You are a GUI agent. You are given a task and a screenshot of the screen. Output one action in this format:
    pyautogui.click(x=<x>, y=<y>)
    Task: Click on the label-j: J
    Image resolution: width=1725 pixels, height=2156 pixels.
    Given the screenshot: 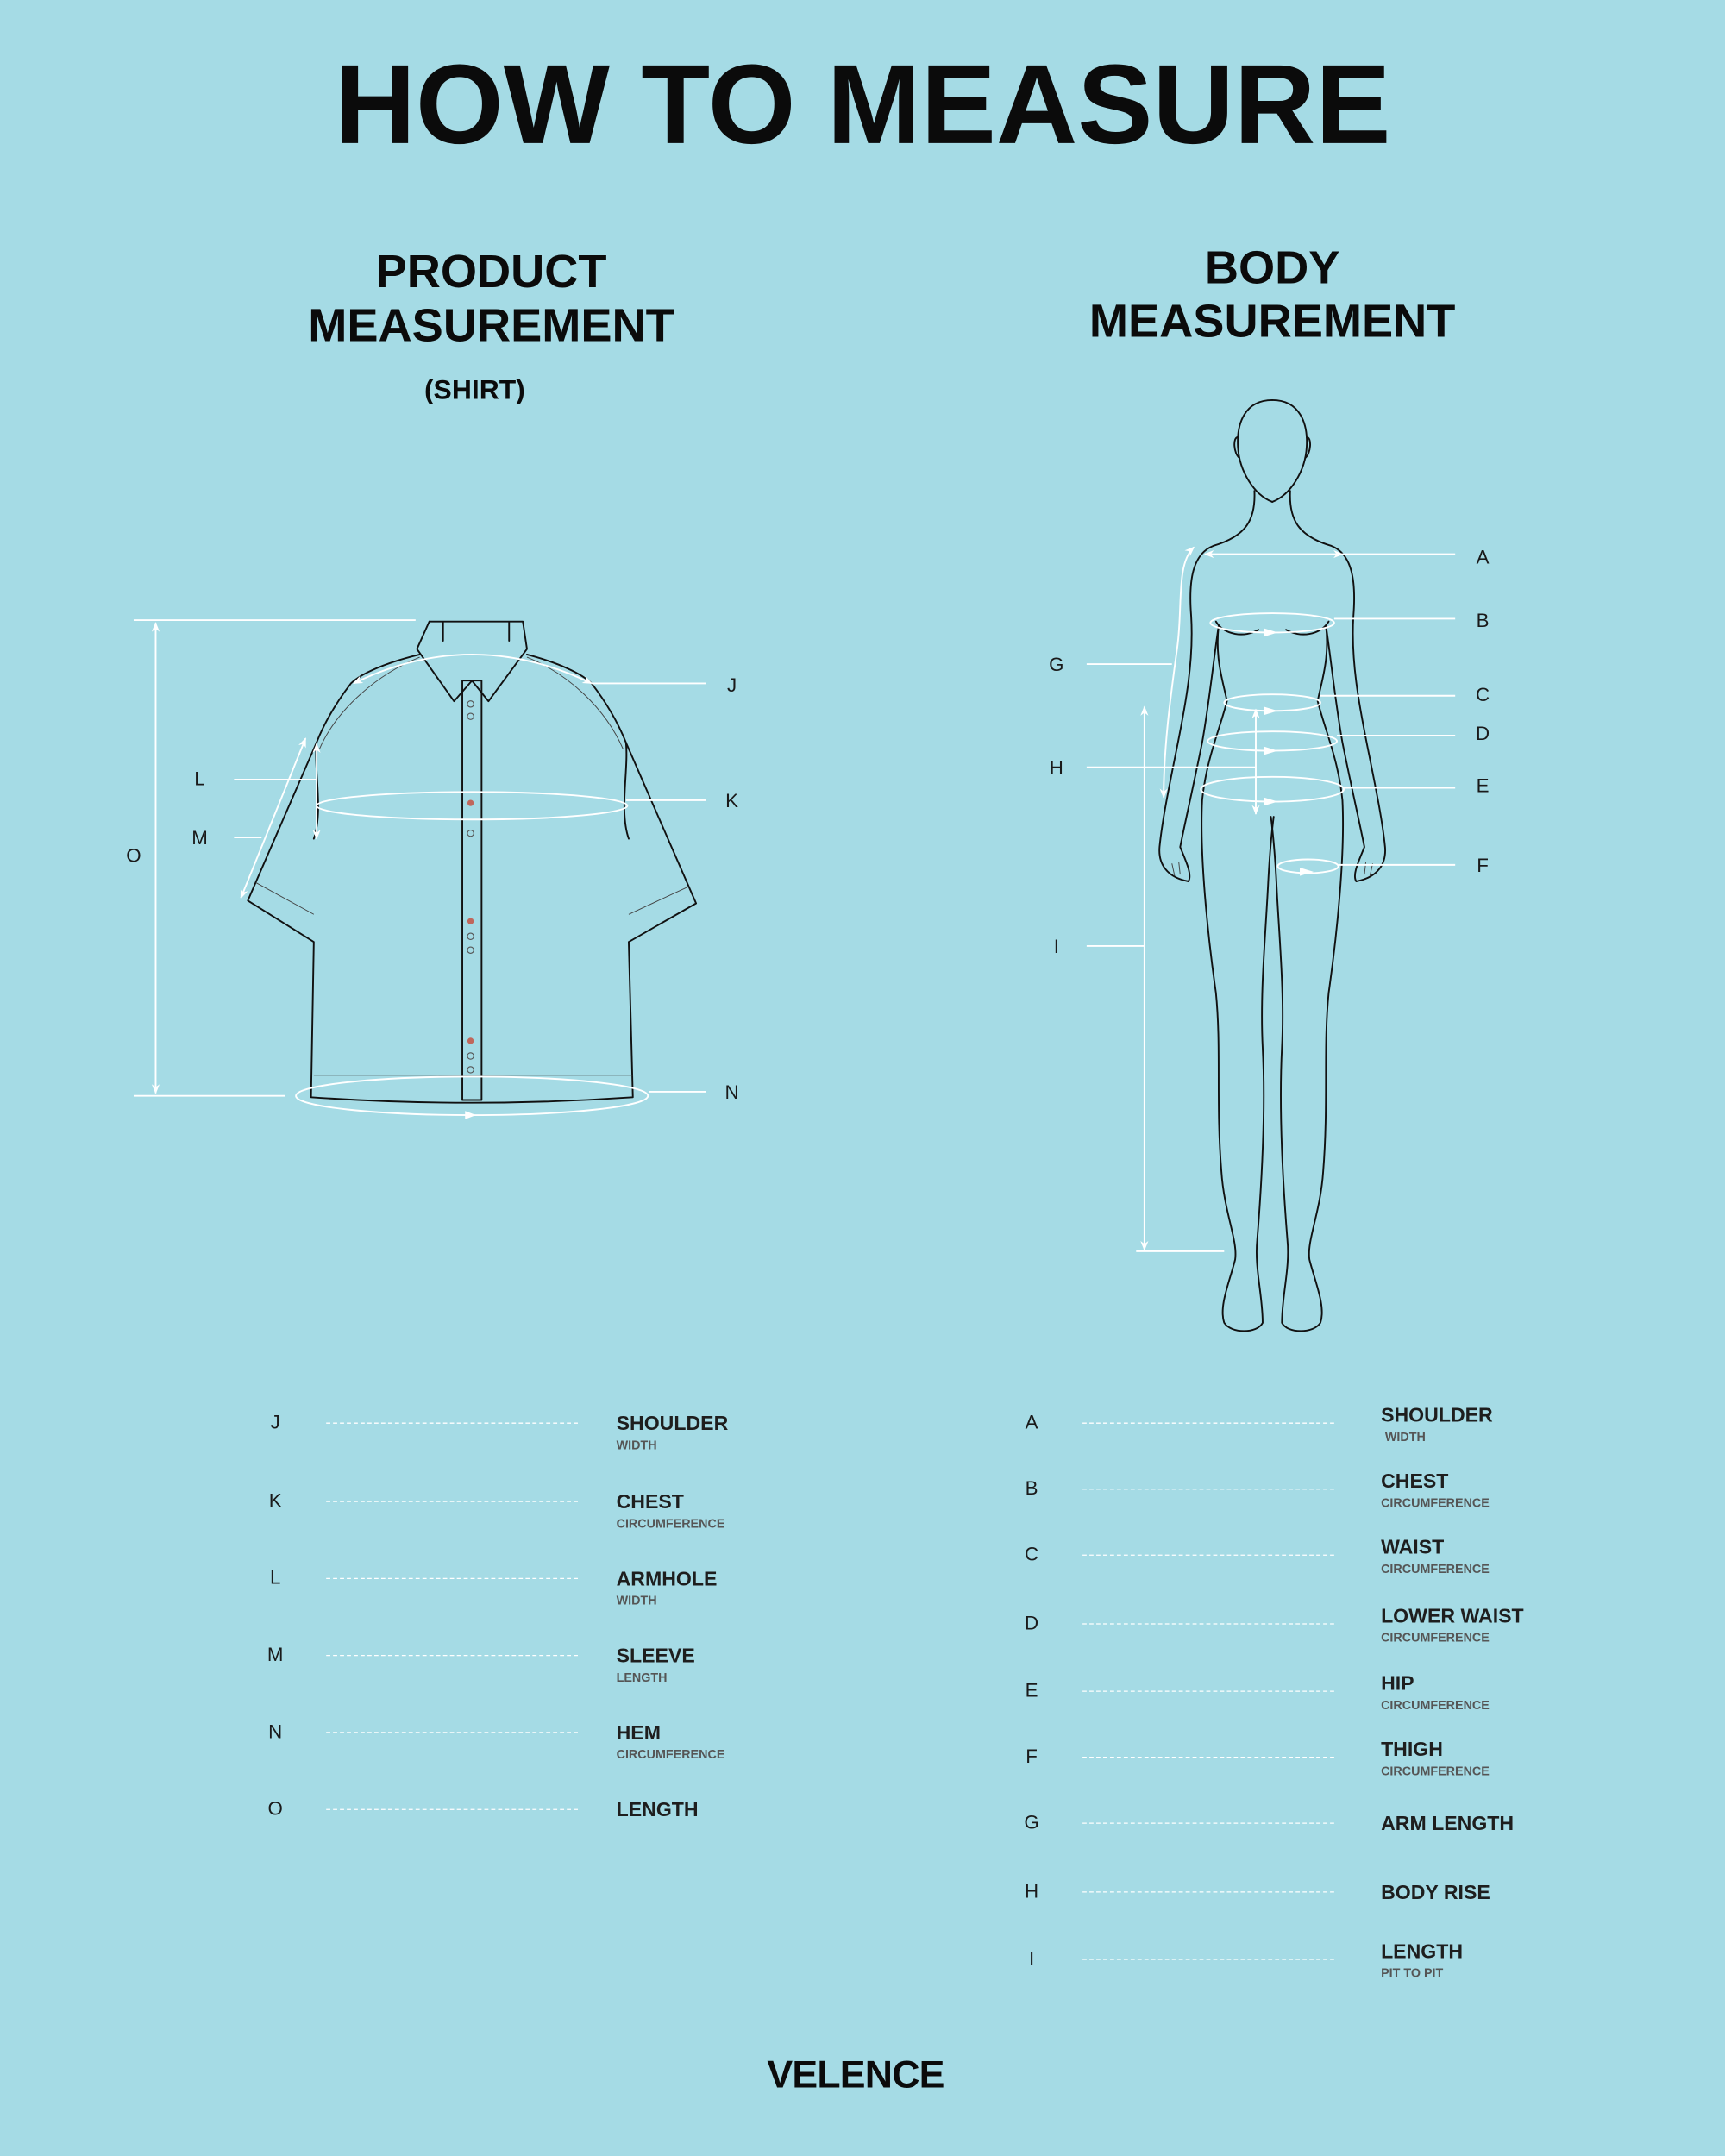 What is the action you would take?
    pyautogui.click(x=732, y=685)
    